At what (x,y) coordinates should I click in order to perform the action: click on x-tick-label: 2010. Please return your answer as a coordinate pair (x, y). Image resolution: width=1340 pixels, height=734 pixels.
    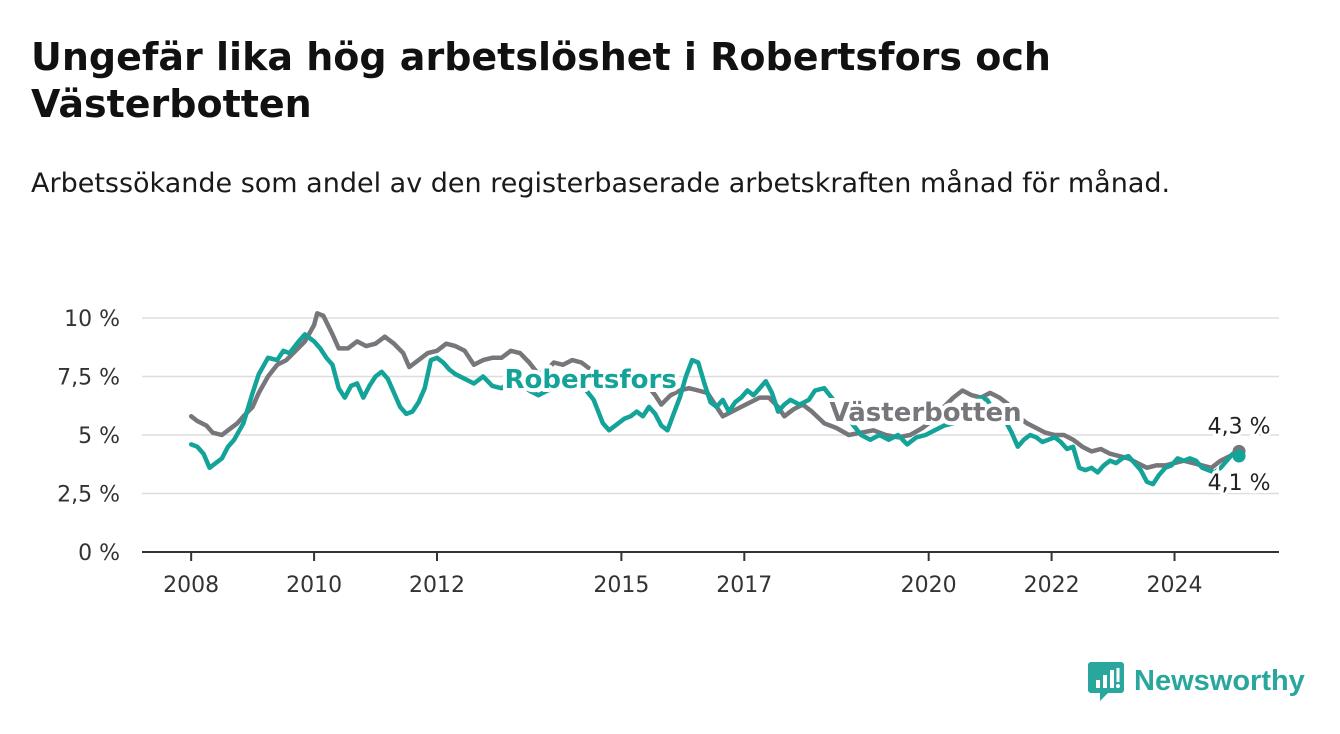
    Looking at the image, I should click on (314, 585).